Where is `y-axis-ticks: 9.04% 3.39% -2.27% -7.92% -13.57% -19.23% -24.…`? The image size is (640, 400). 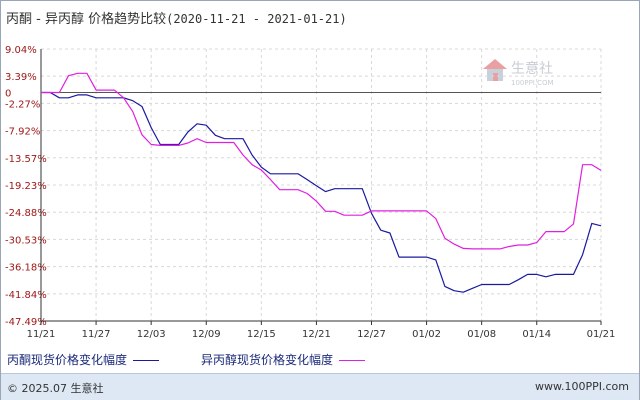
y-axis-ticks: 9.04% 3.39% -2.27% -7.92% -13.57% -19.23% -24.… is located at coordinates (26, 186).